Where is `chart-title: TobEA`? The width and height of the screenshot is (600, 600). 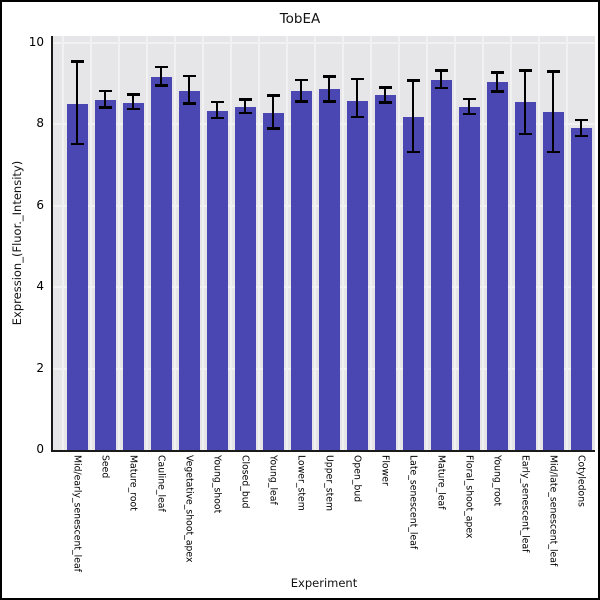
chart-title: TobEA is located at coordinates (300, 19).